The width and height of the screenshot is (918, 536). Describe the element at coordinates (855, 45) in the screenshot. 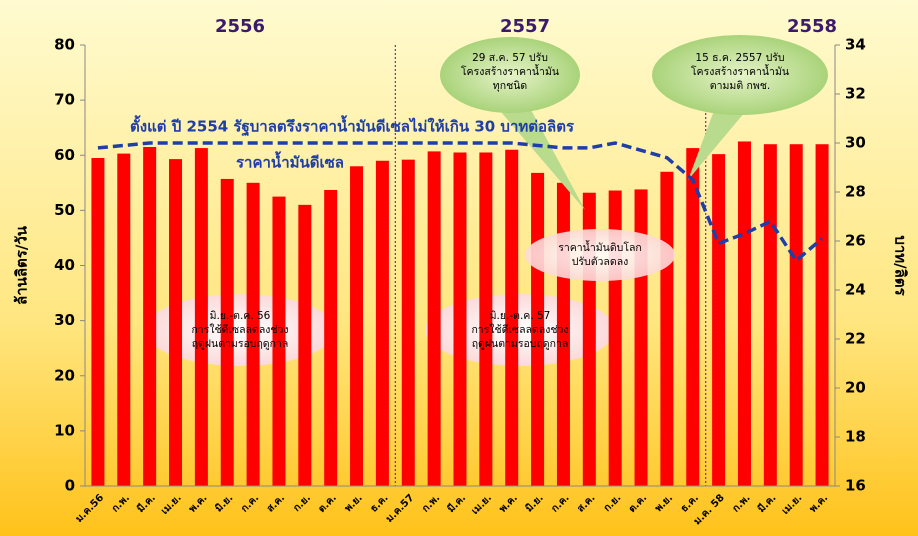

I see `y2-tick-label: 34` at that location.